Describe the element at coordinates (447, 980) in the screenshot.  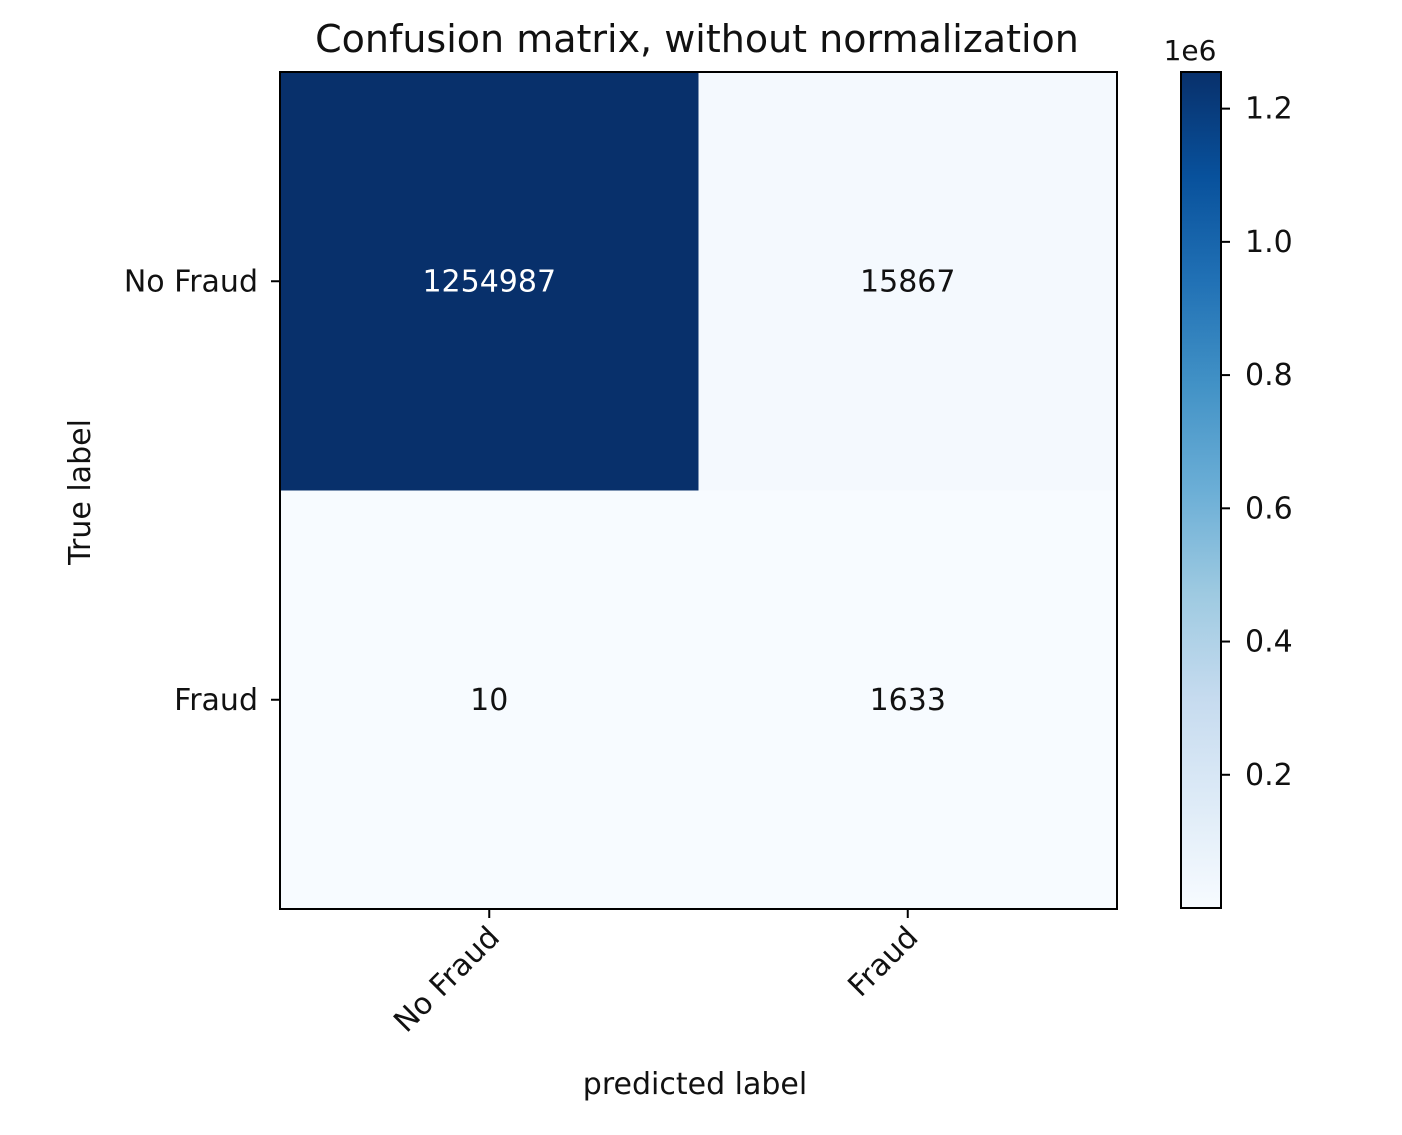
I see `x-tick-label: No Fraud` at that location.